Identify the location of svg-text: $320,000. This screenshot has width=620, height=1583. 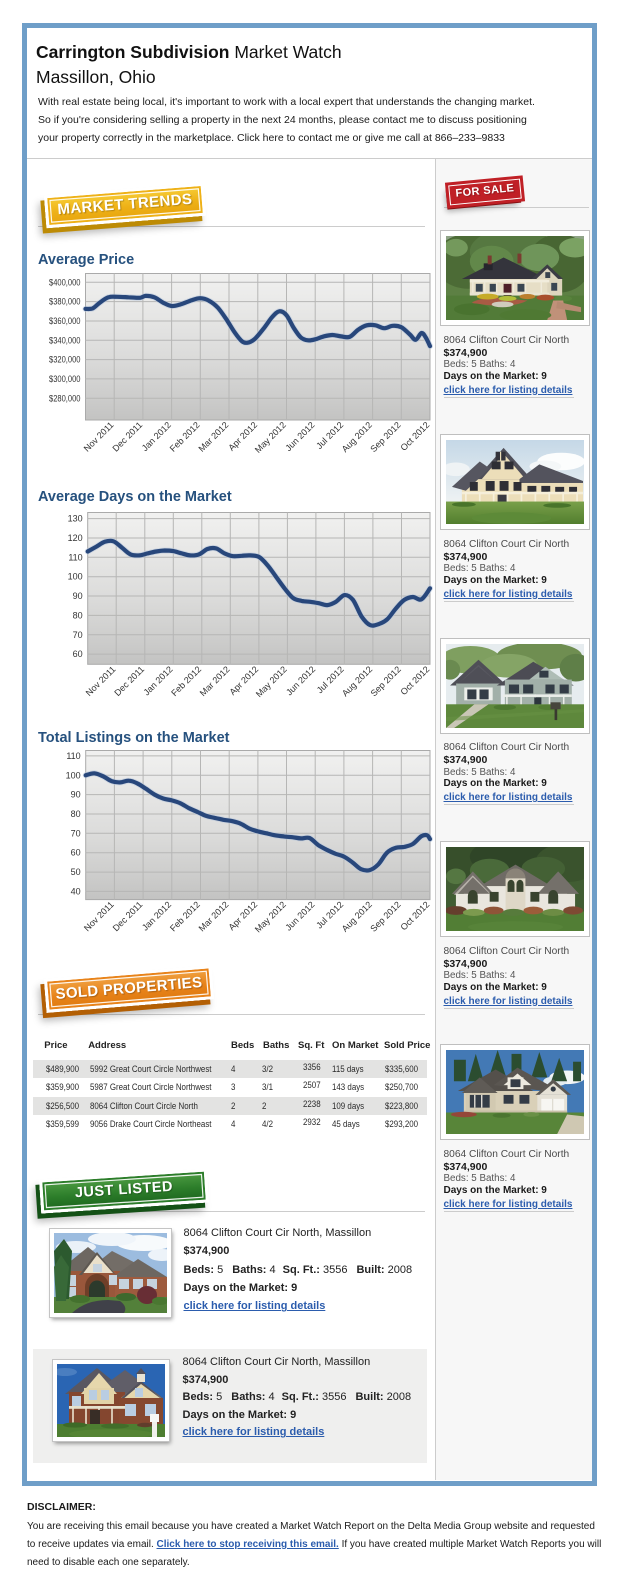
(65, 360).